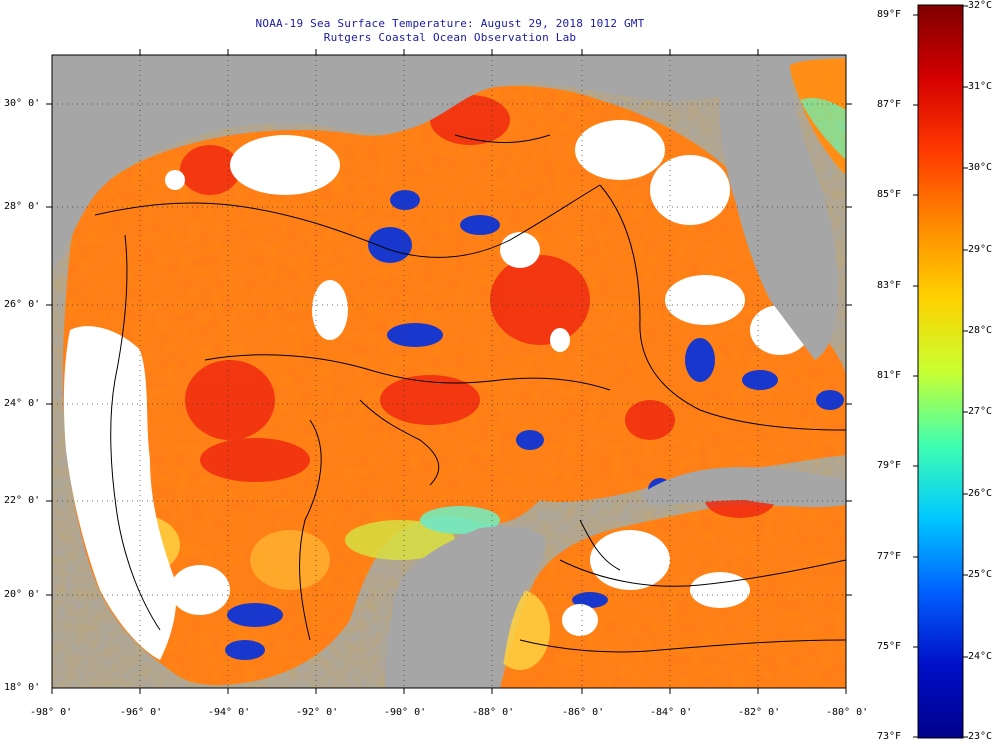 The height and width of the screenshot is (754, 1000). What do you see at coordinates (51, 712) in the screenshot?
I see `lon-label: -98° 0'` at bounding box center [51, 712].